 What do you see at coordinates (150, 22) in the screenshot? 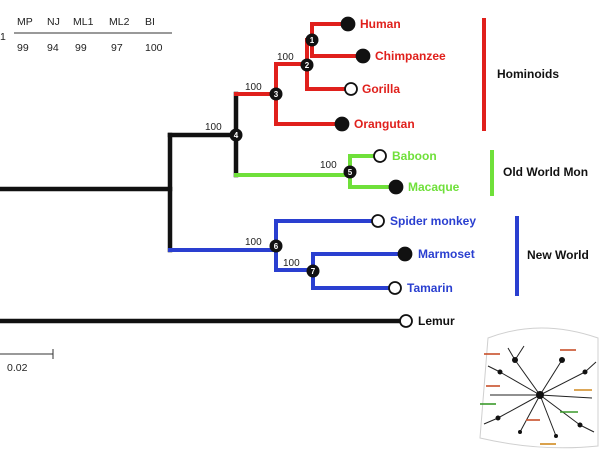
I see `support-header-bi: BI` at bounding box center [150, 22].